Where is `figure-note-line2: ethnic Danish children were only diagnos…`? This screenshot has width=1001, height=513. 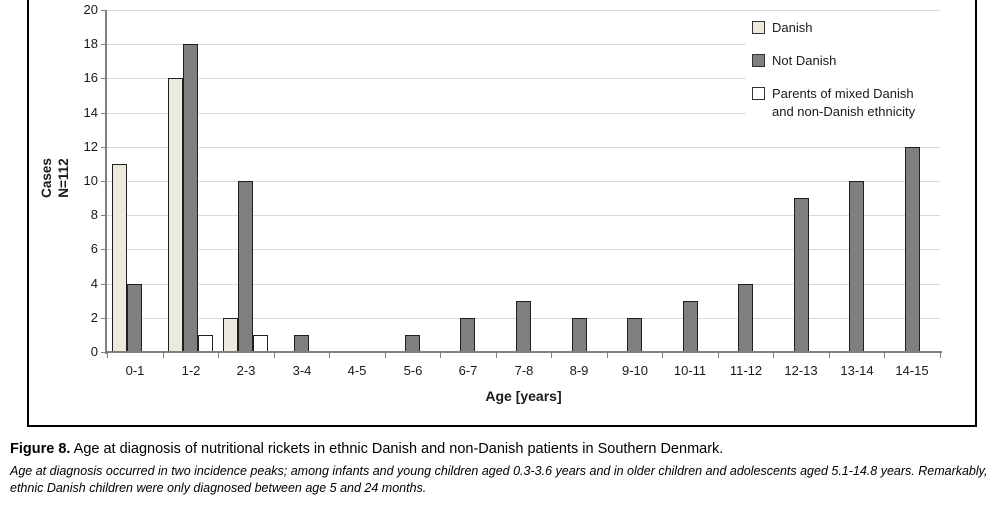 figure-note-line2: ethnic Danish children were only diagnos… is located at coordinates (218, 487).